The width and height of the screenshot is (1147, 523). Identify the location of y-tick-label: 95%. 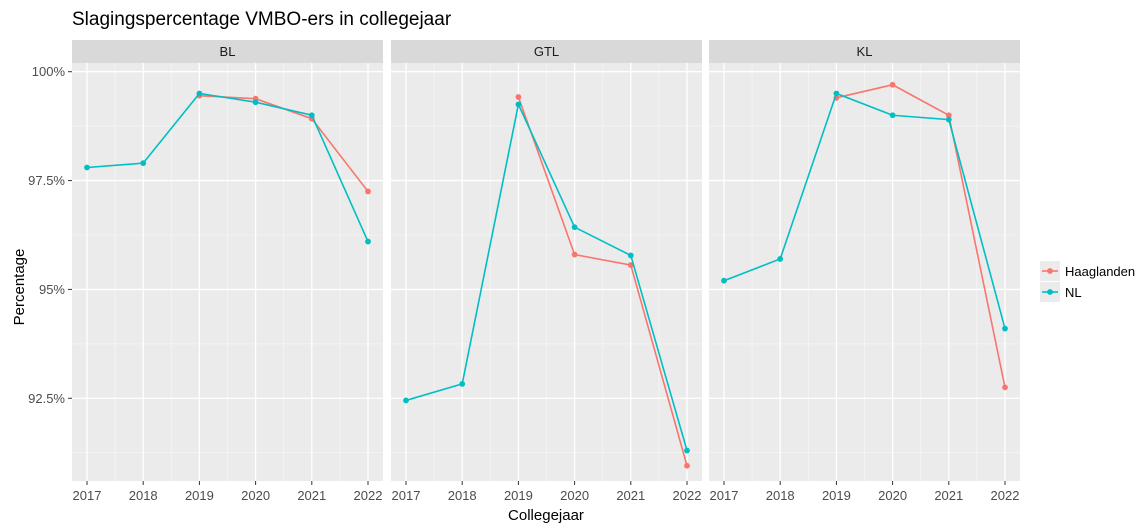
(52, 289).